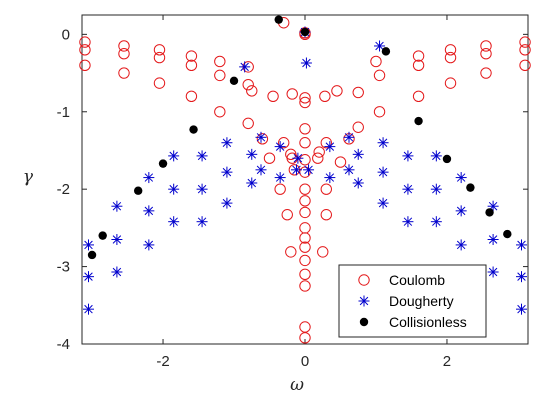 The image size is (534, 395). What do you see at coordinates (63, 344) in the screenshot?
I see `y-tick-label: -4` at bounding box center [63, 344].